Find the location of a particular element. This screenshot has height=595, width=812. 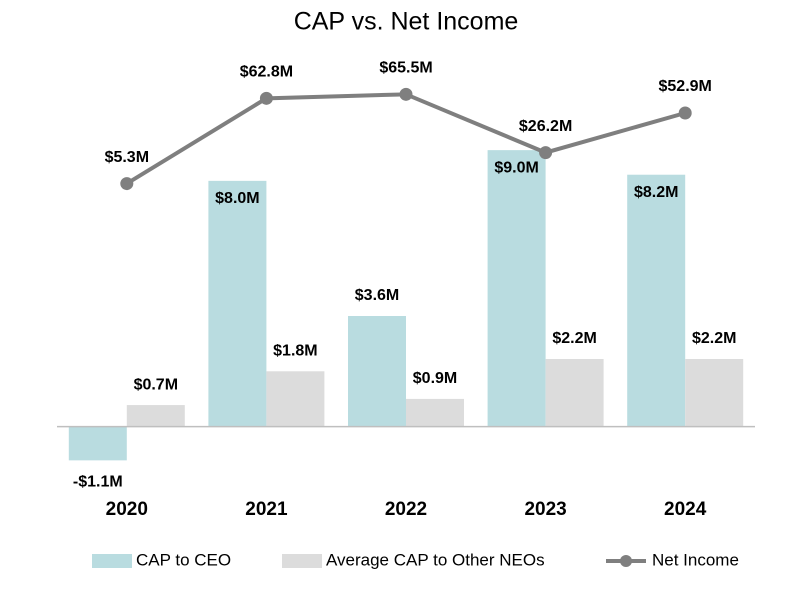

legend-label: CAP to CEO is located at coordinates (183, 559).